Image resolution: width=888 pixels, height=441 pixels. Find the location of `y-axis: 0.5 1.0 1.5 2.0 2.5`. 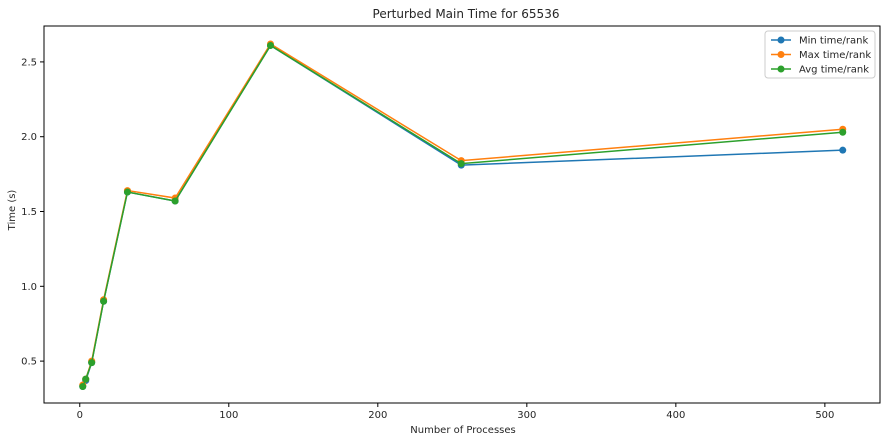

y-axis: 0.5 1.0 1.5 2.0 2.5 is located at coordinates (32, 212).